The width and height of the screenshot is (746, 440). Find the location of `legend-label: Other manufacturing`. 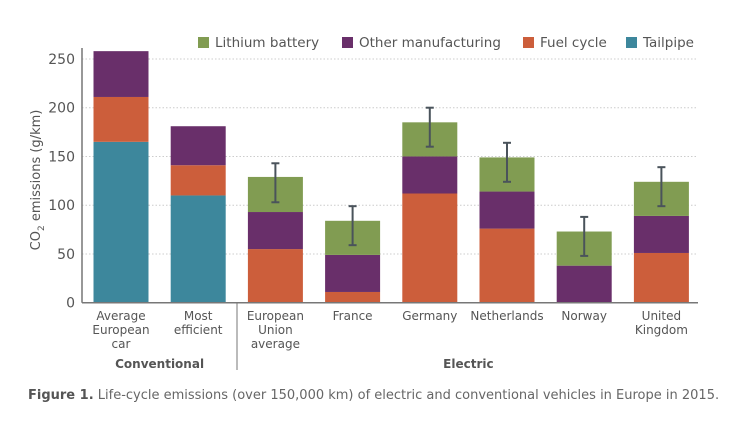

legend-label: Other manufacturing is located at coordinates (430, 43).